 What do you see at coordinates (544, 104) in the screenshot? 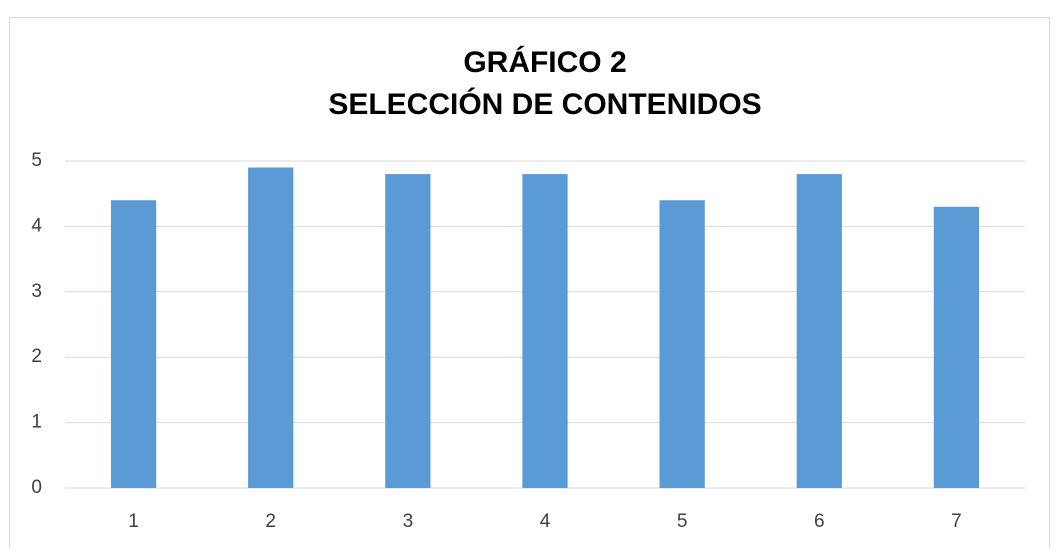
I see `chart-title: SELECCIÓN DE CONTENIDOS` at bounding box center [544, 104].